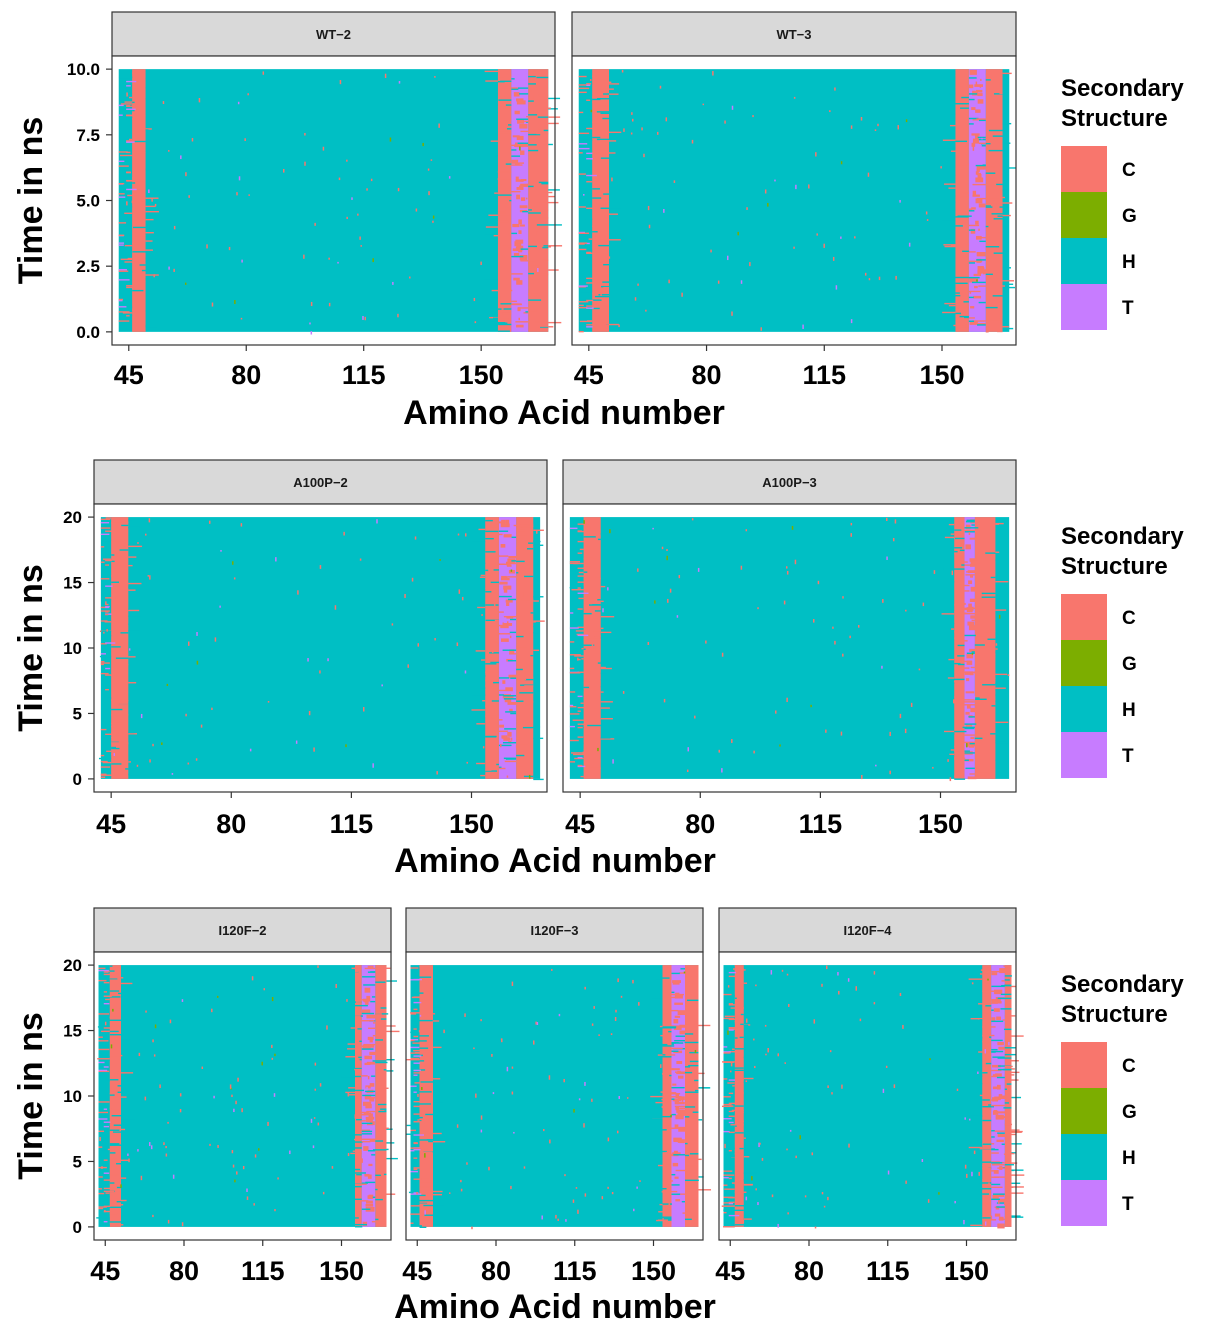 This screenshot has width=1214, height=1323. What do you see at coordinates (352, 824) in the screenshot?
I see `x-tick-label: 115` at bounding box center [352, 824].